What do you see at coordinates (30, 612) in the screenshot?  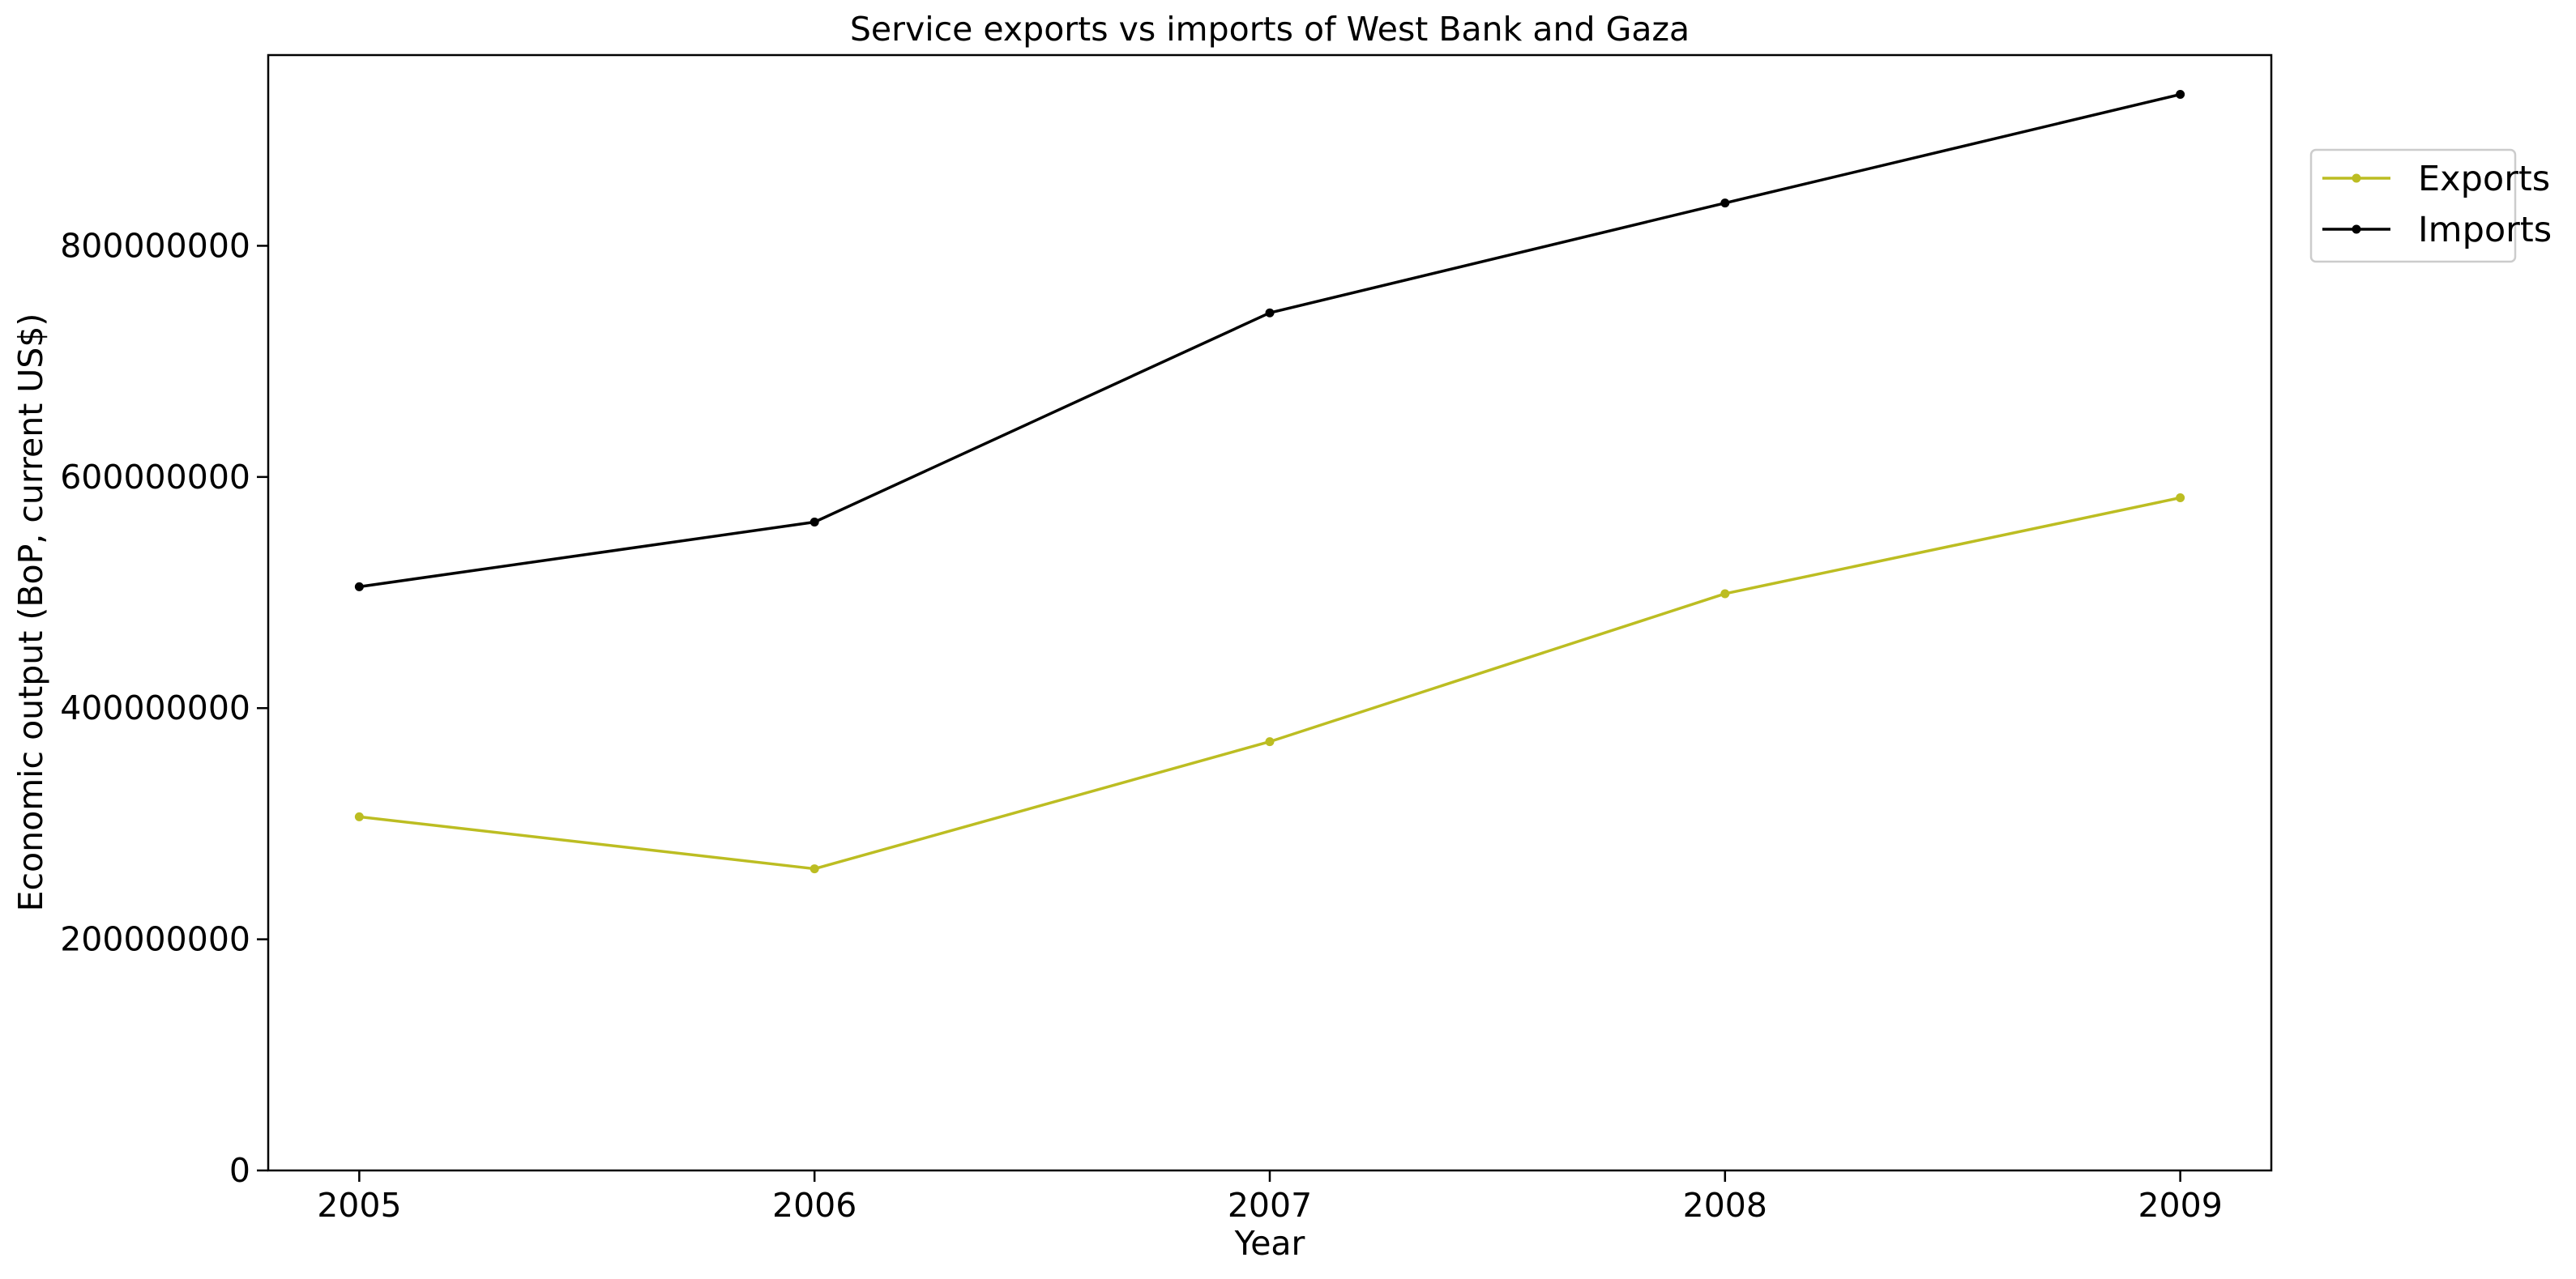 I see `y-axis-title: Economic output (BoP, current US$)` at bounding box center [30, 612].